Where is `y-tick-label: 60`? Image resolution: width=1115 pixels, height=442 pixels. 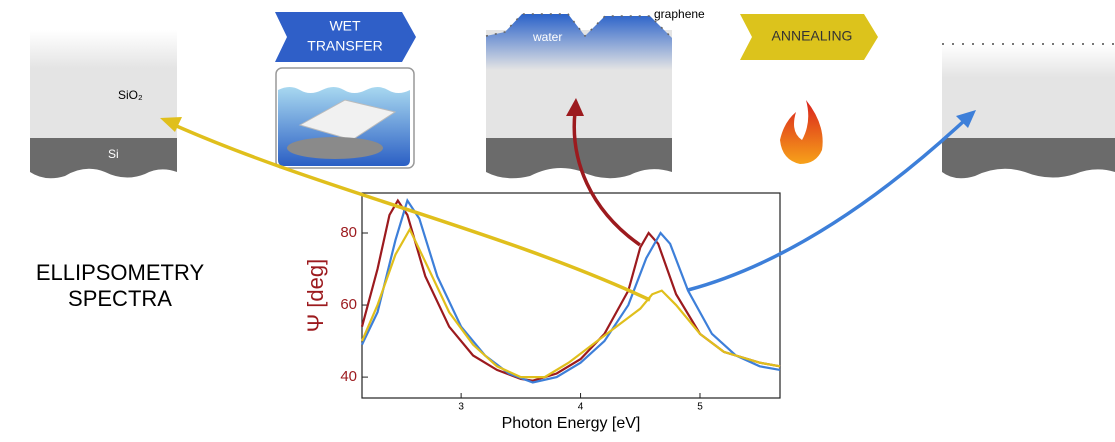 y-tick-label: 60 is located at coordinates (348, 304).